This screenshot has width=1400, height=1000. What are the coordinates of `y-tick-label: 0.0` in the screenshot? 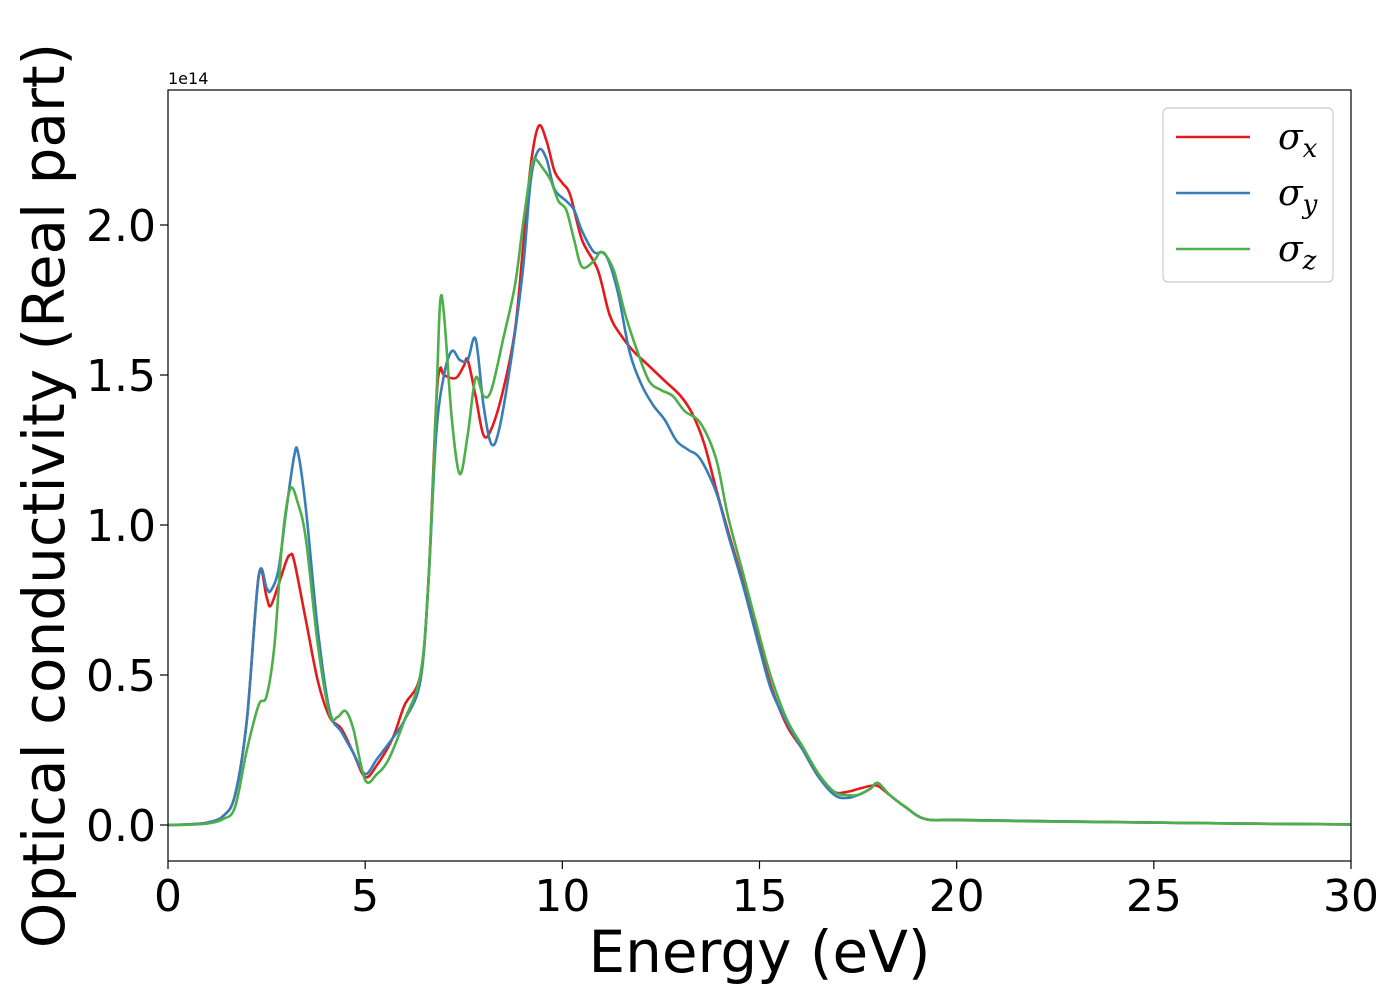 It's located at (121, 826).